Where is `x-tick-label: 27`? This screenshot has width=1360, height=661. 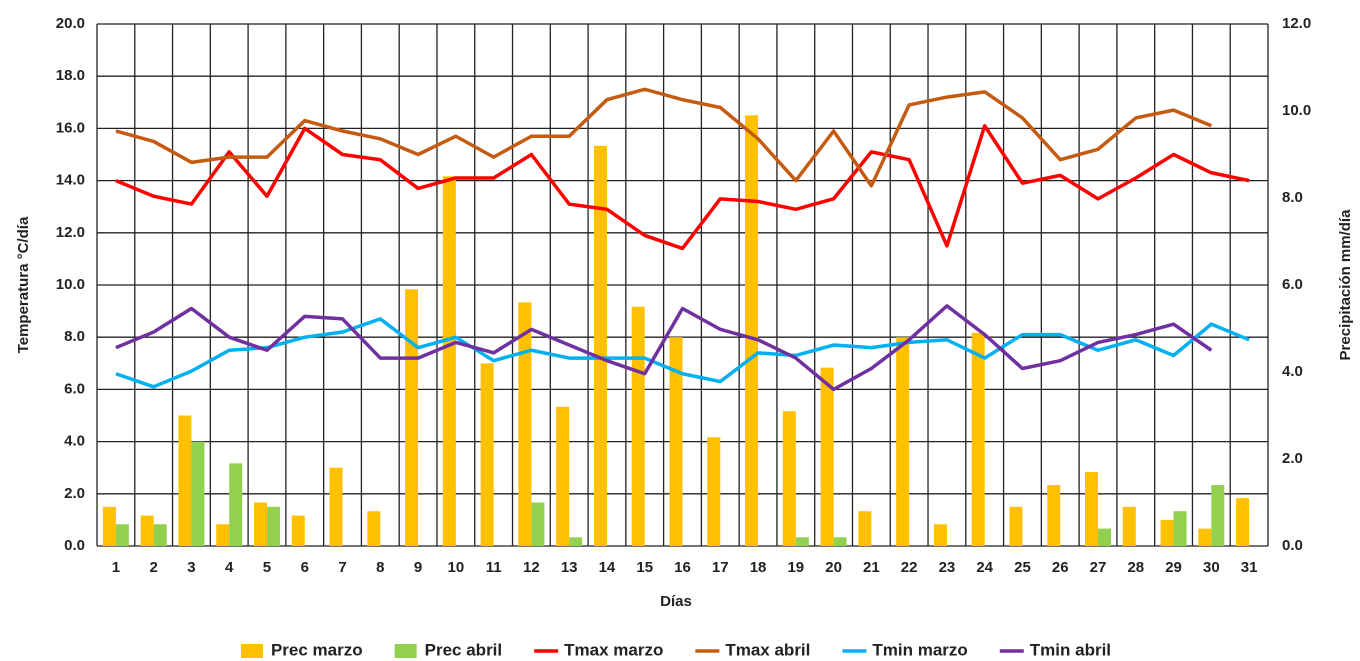
x-tick-label: 27 is located at coordinates (1098, 567).